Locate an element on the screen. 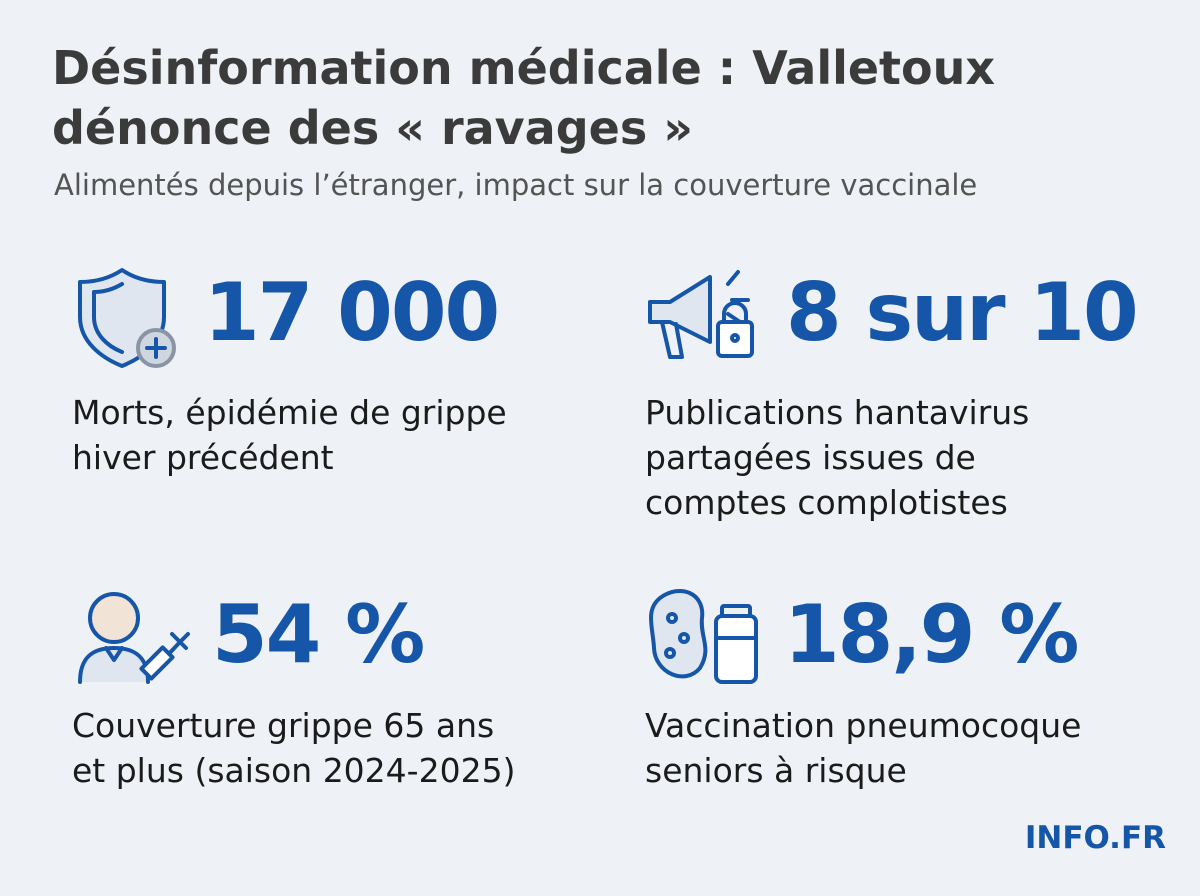 The height and width of the screenshot is (896, 1200). title-line: Désinformation médicale : Valletoux is located at coordinates (524, 68).